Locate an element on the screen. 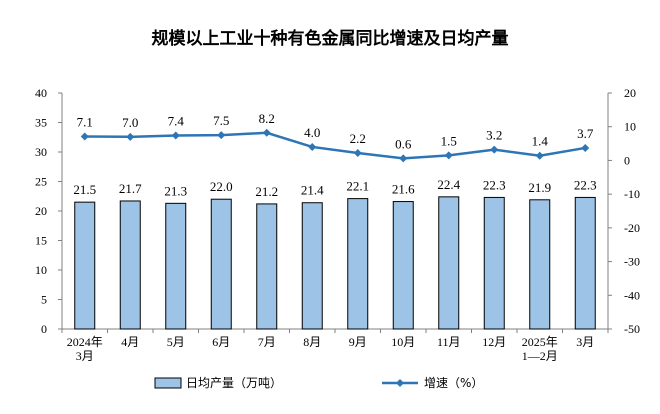 The width and height of the screenshot is (660, 414). line-data-label: 7.1 is located at coordinates (85, 121).